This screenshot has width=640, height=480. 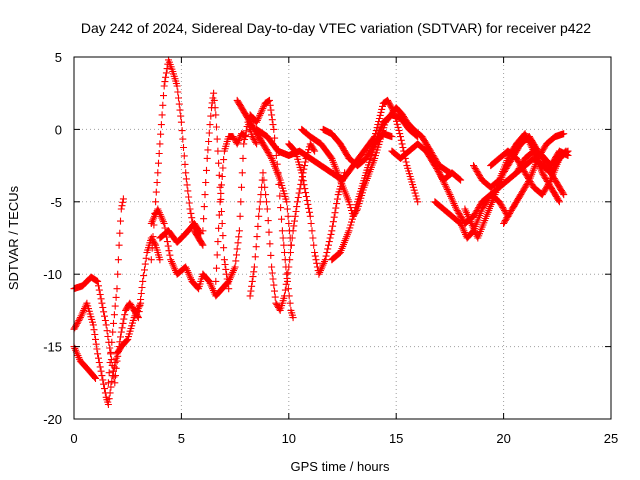 I want to click on y-tick-label: -10, so click(x=52, y=274).